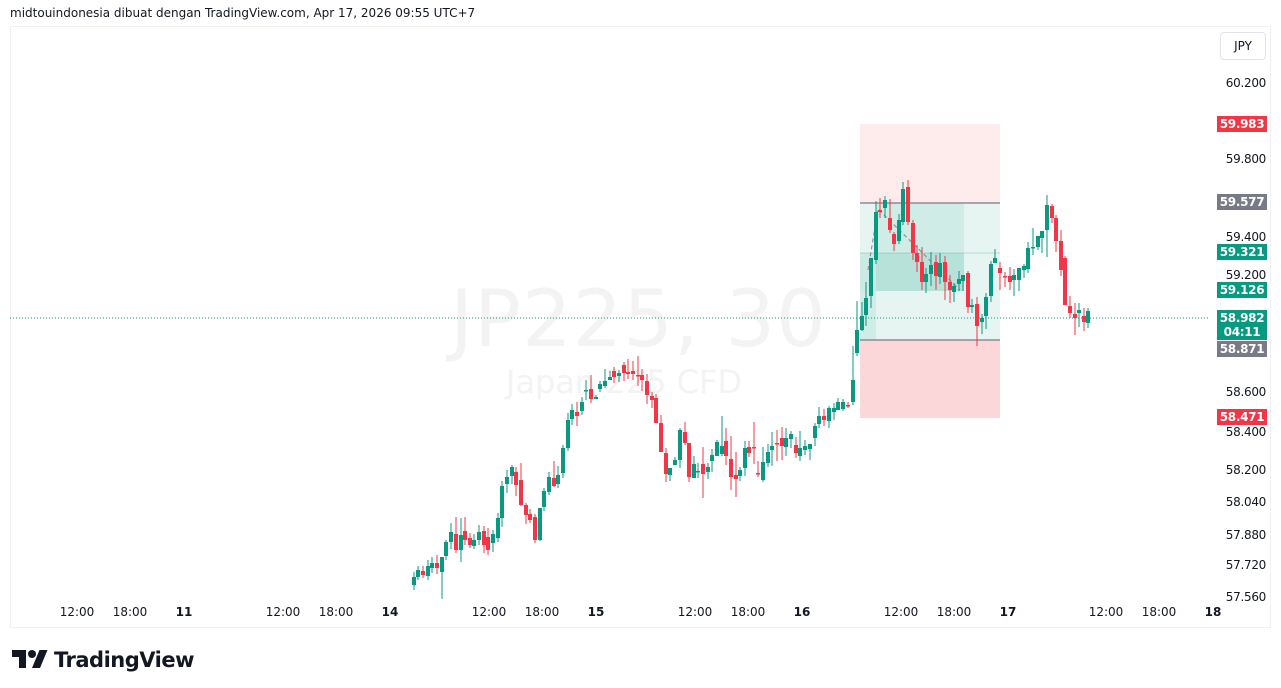 This screenshot has height=688, width=1281. What do you see at coordinates (930, 163) in the screenshot?
I see `stop-zone-upper` at bounding box center [930, 163].